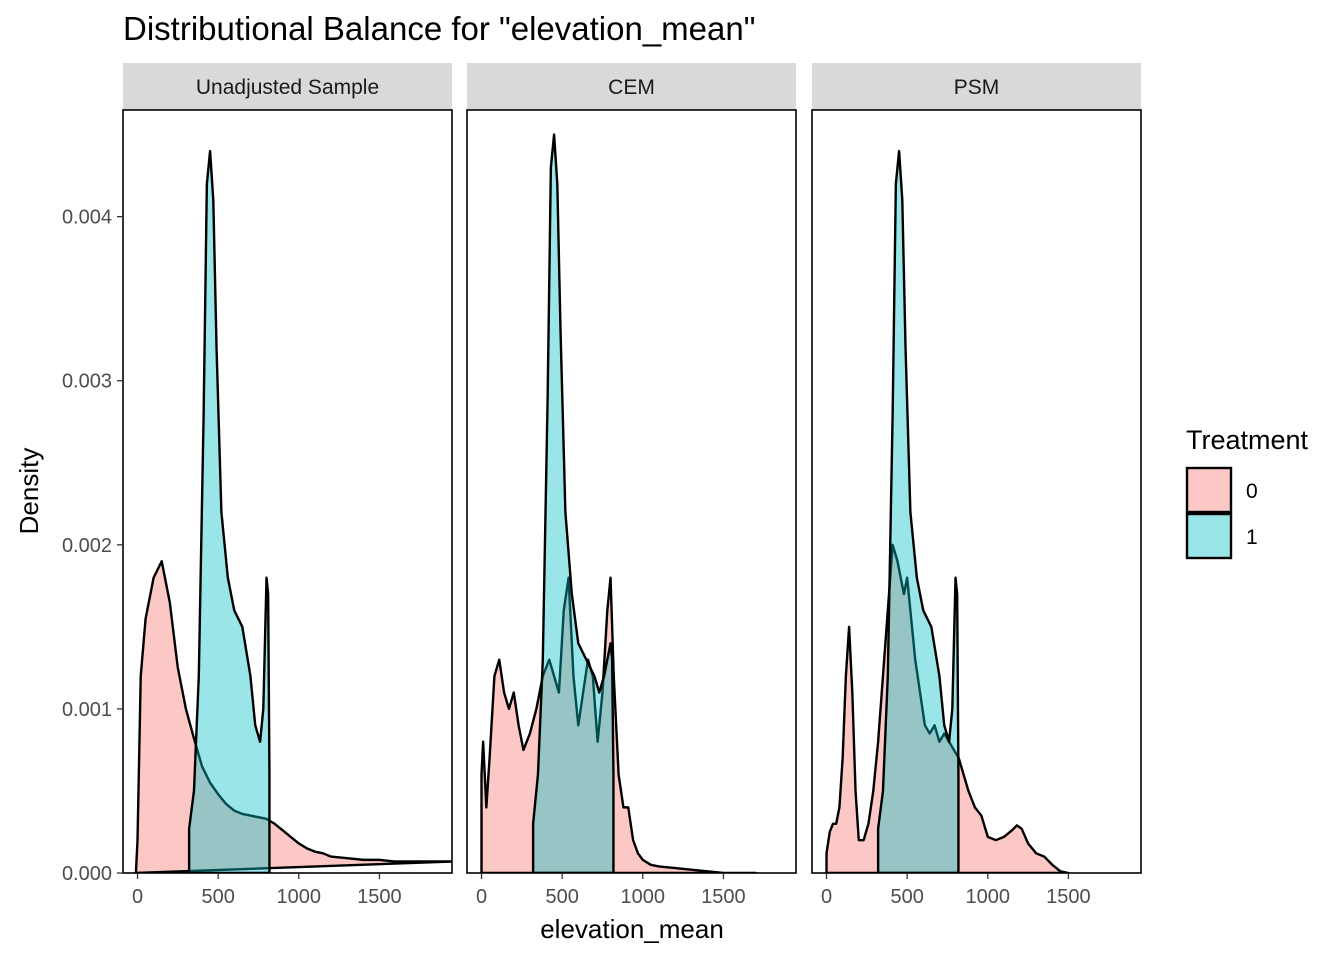 The image size is (1344, 960). I want to click on legend-label-1: 1, so click(1252, 537).